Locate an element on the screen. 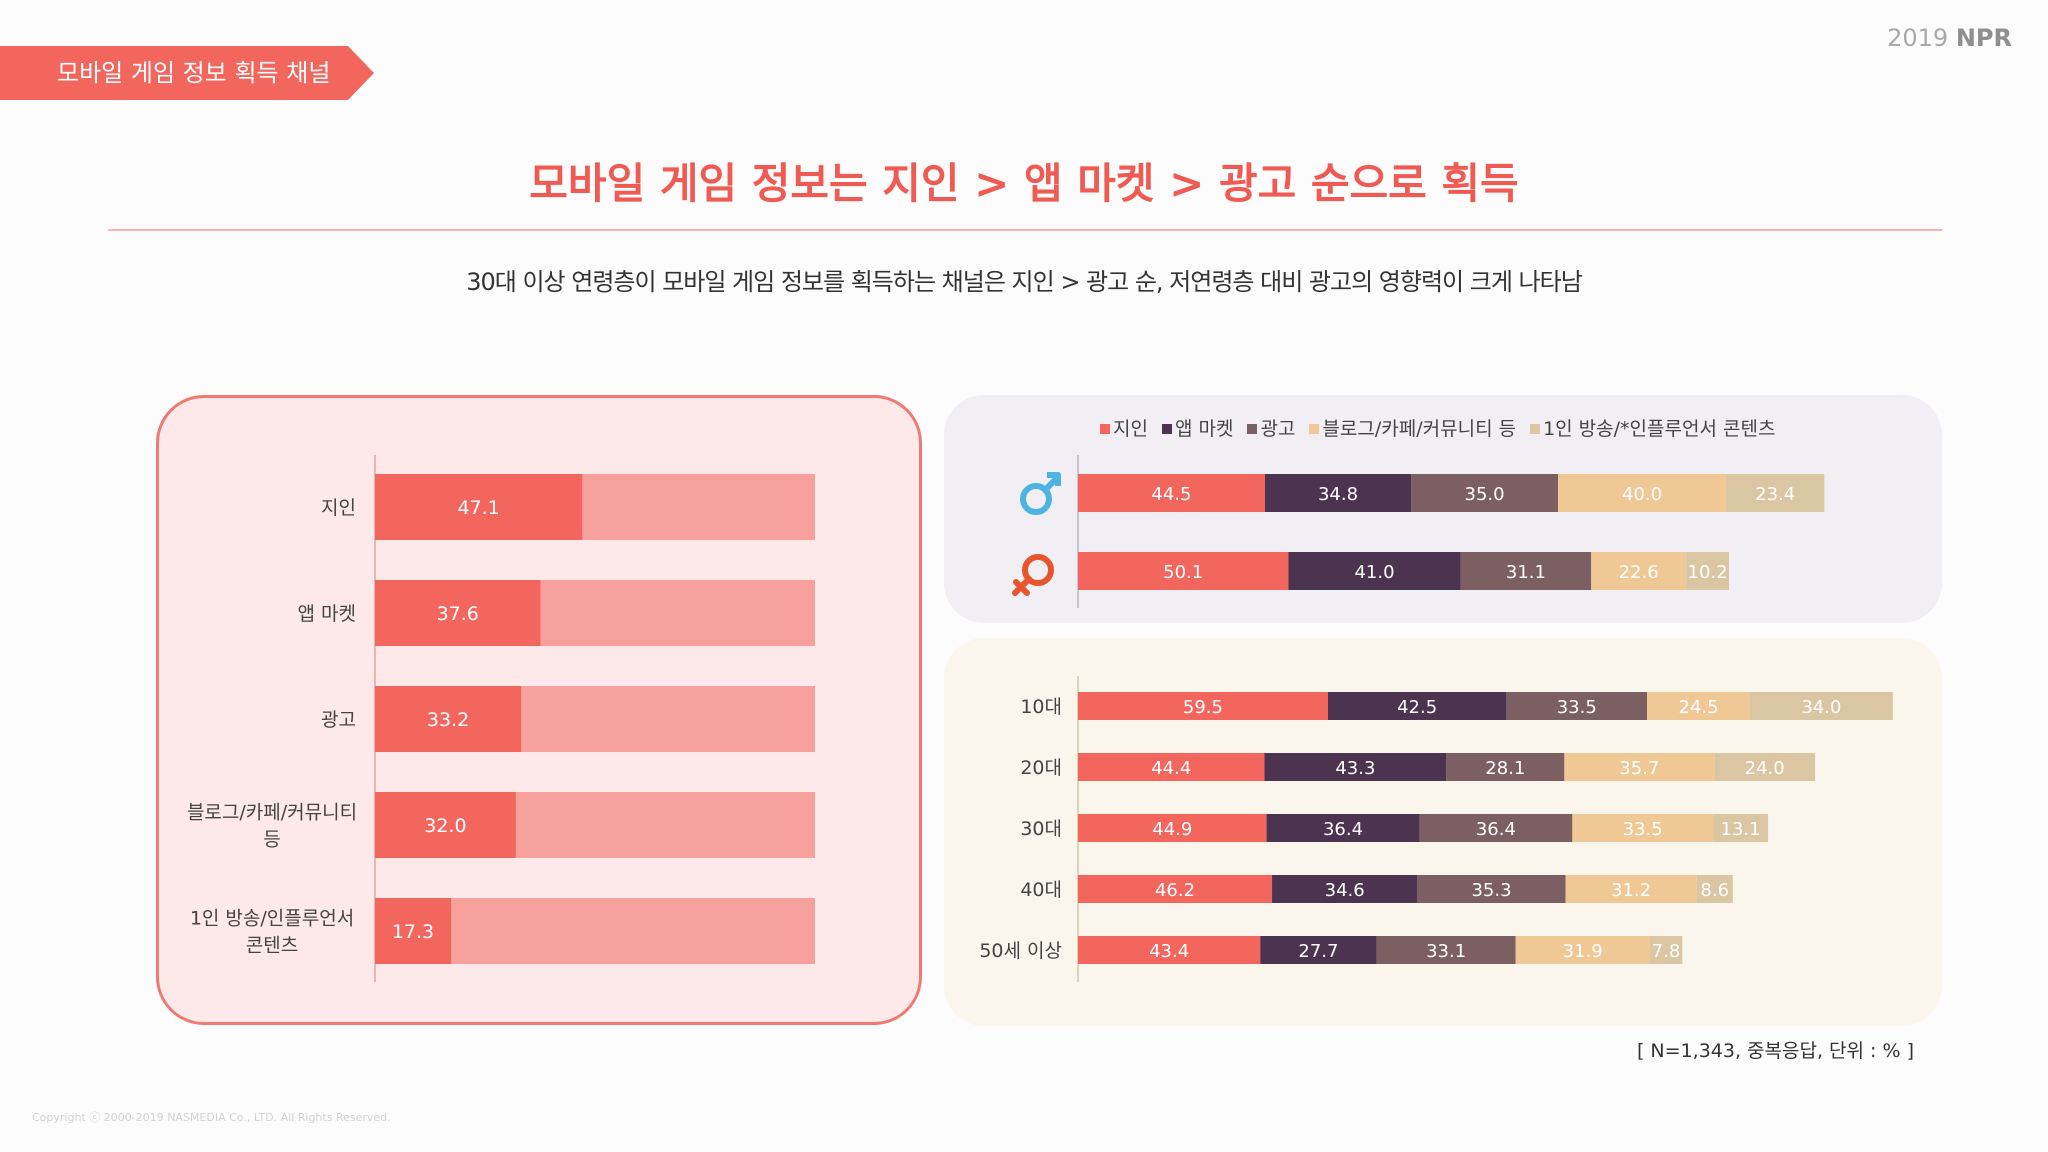  section-tag: 모바일 게임 정보 획득 채널 is located at coordinates (187, 73).